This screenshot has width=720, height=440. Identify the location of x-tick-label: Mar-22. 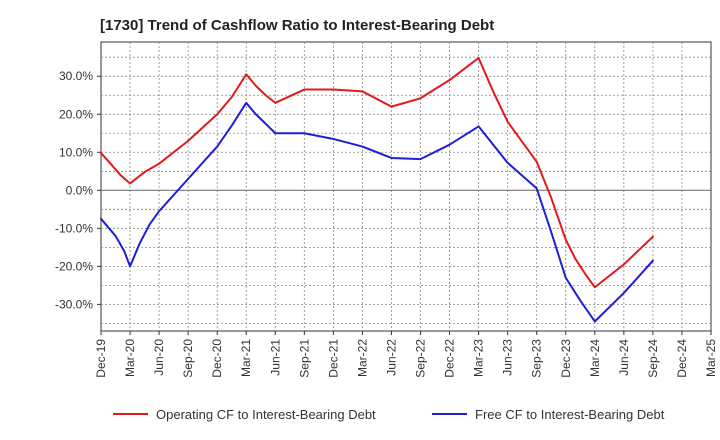
(362, 358).